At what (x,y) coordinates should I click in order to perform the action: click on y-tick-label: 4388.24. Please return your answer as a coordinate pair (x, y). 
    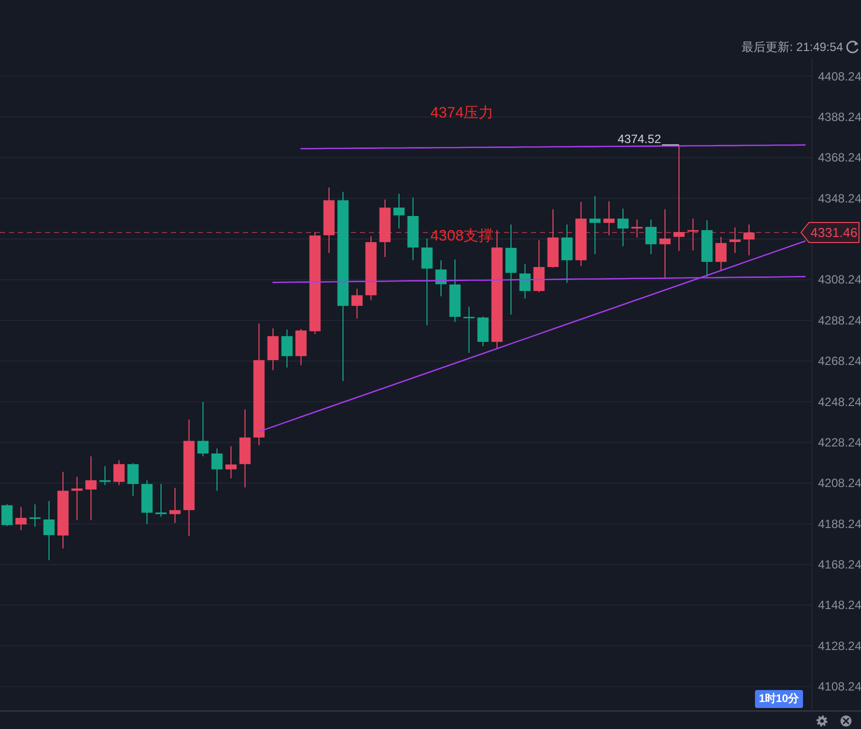
    Looking at the image, I should click on (839, 117).